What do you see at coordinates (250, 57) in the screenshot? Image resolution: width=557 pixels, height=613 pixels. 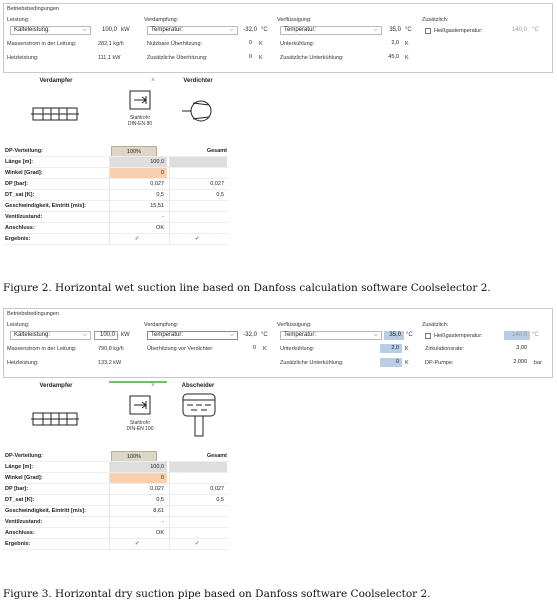 I see `zusaetzliche-ueberhitzung-value: 0` at bounding box center [250, 57].